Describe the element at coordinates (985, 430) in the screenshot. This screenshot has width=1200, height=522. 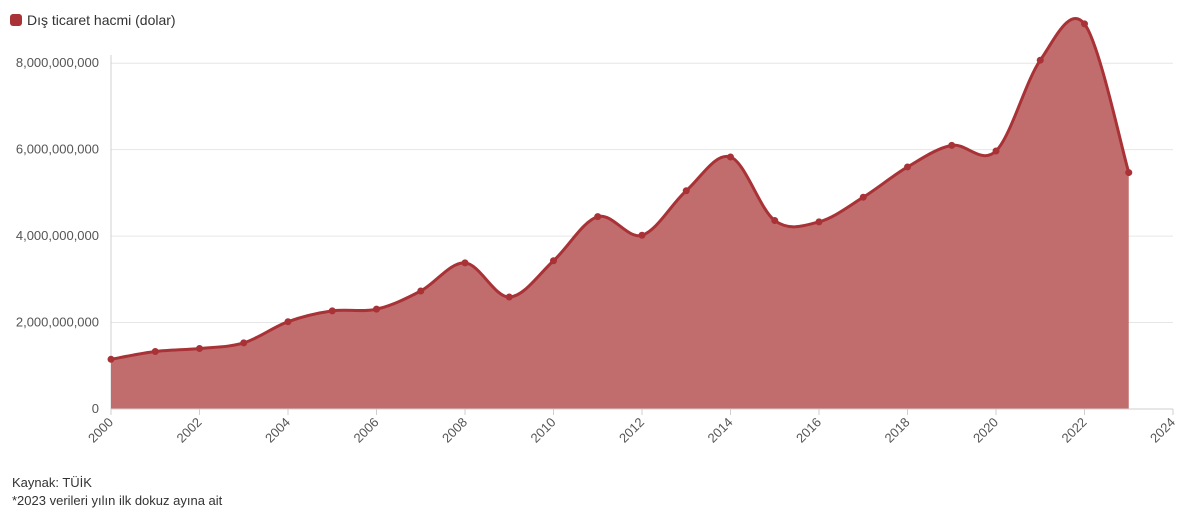
I see `x-tick-label: 2020` at that location.